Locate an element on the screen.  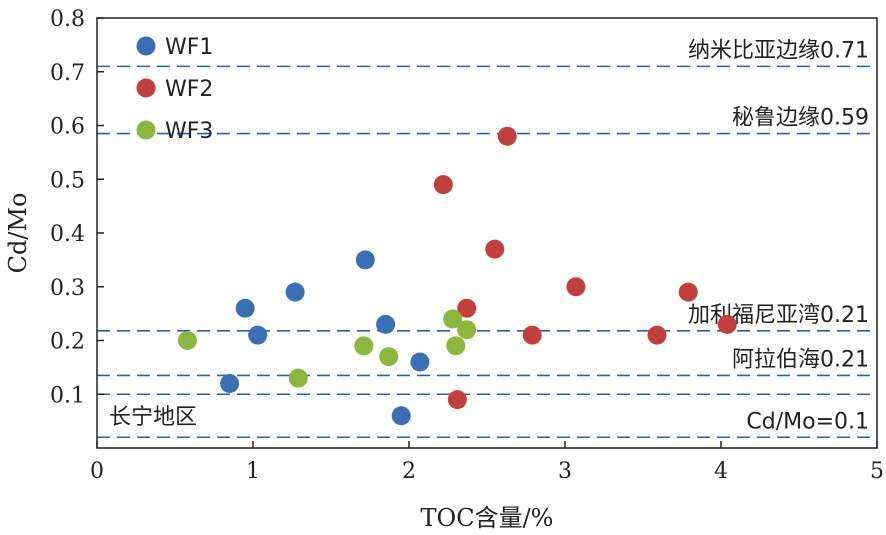
y-axis-ticks: 0.1 0.2 0.3 0.4 0.5 0.6 0.7 0.8 is located at coordinates (77, 207).